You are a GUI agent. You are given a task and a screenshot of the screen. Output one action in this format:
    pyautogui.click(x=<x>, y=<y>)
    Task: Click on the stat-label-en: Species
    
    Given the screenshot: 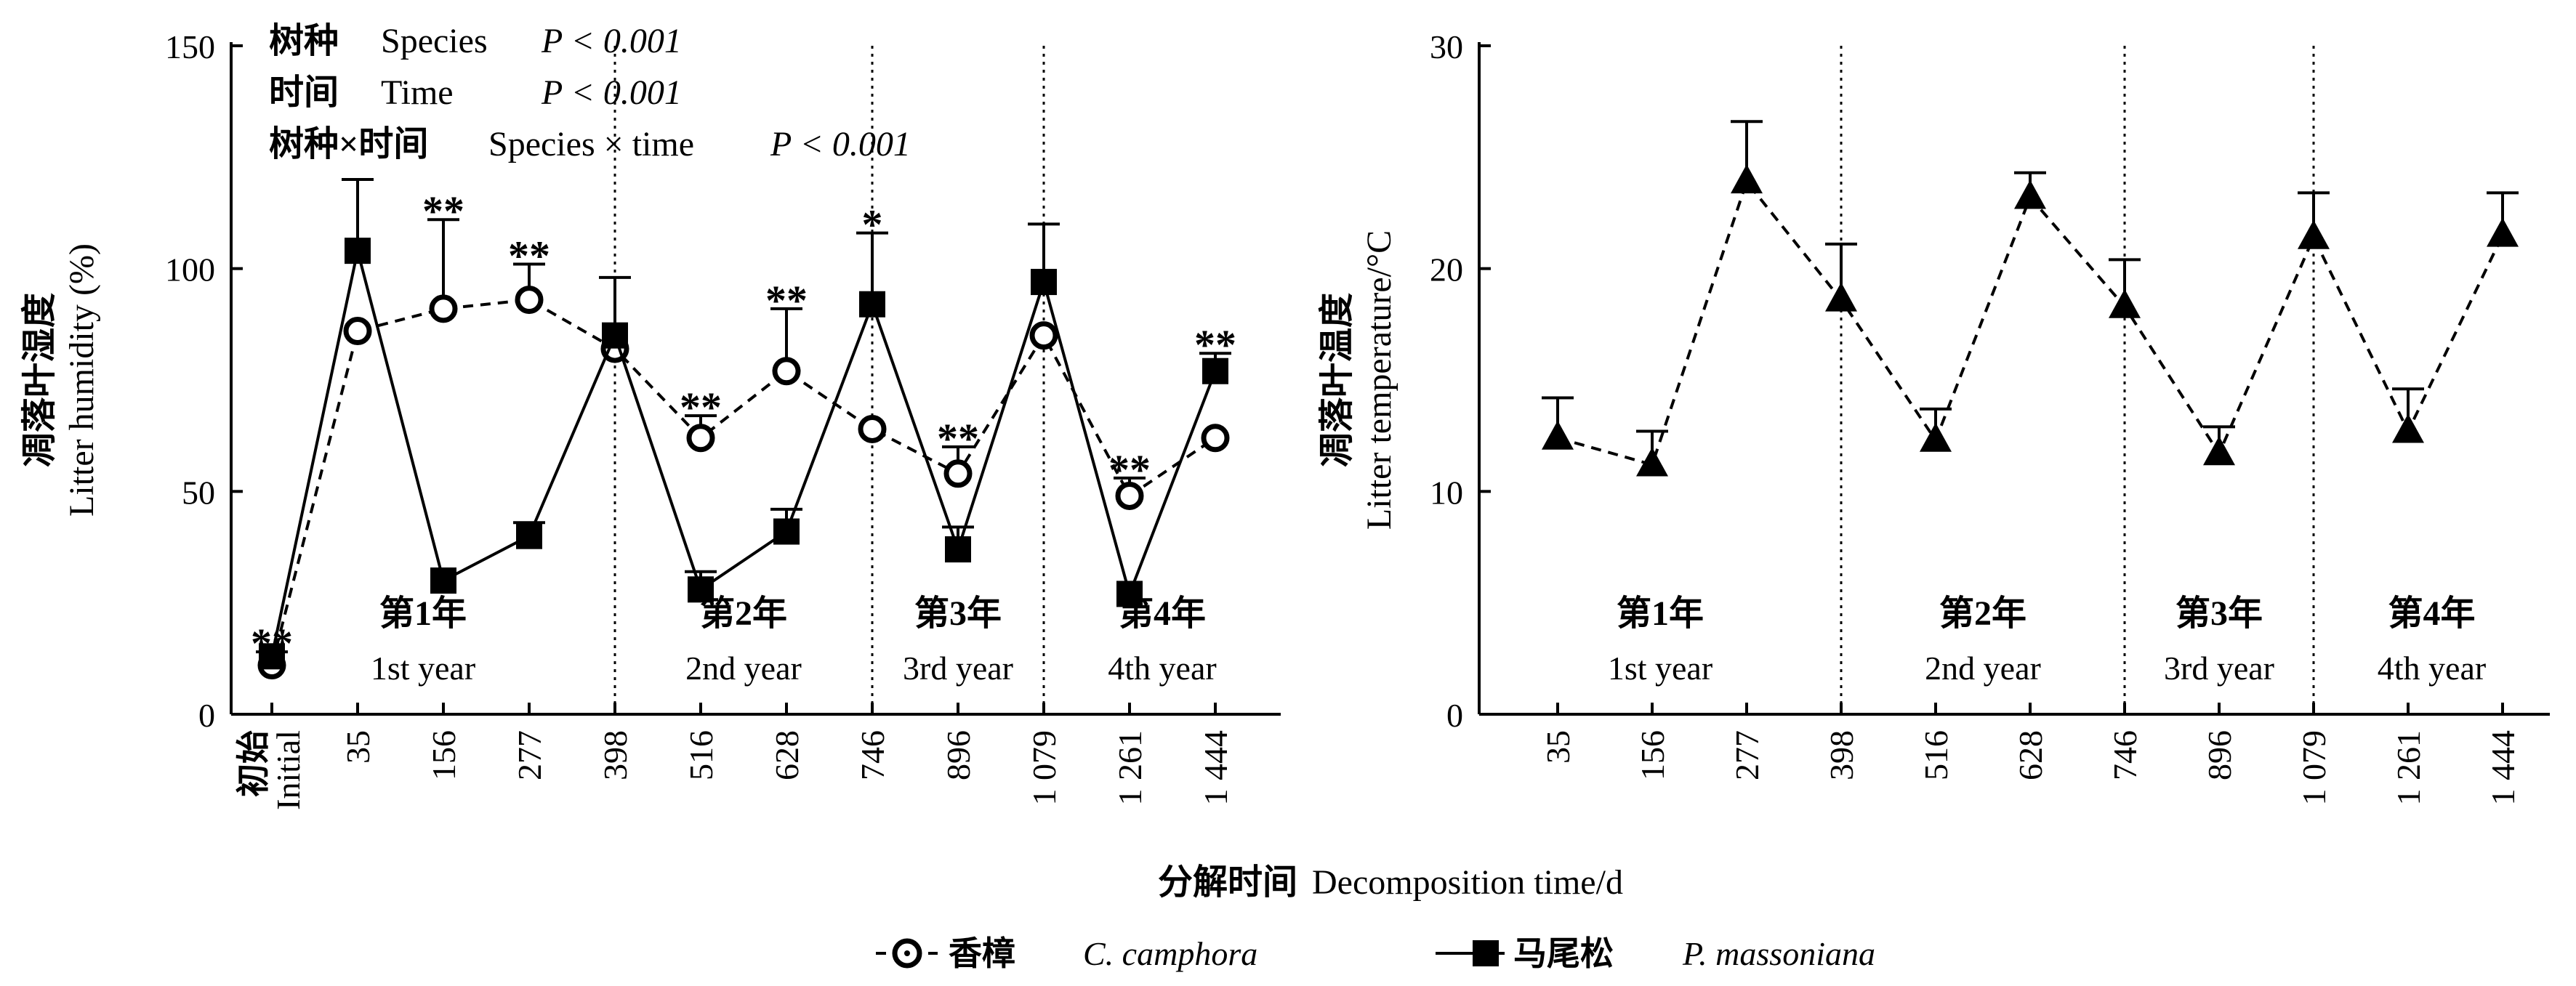 What is the action you would take?
    pyautogui.click(x=434, y=41)
    